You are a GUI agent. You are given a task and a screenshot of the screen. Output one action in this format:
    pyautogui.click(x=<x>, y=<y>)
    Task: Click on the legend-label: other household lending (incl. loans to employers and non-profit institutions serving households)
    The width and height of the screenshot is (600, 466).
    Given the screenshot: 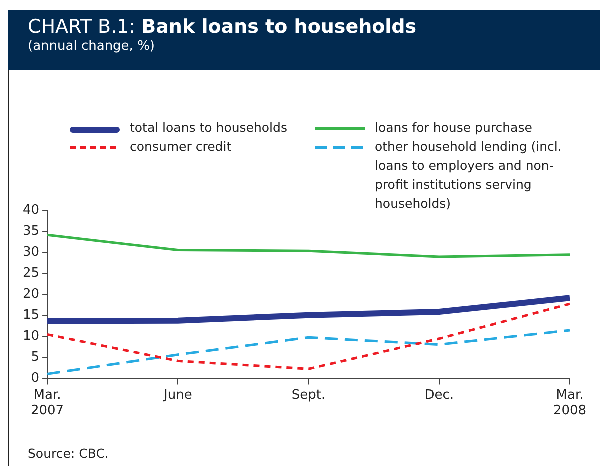 What is the action you would take?
    pyautogui.click(x=469, y=175)
    